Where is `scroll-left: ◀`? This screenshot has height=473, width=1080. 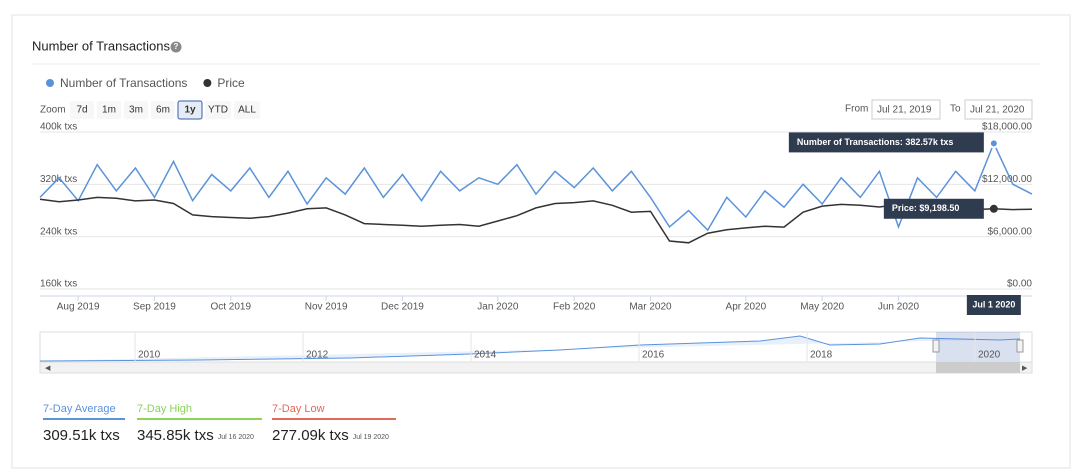 scroll-left: ◀ is located at coordinates (48, 368).